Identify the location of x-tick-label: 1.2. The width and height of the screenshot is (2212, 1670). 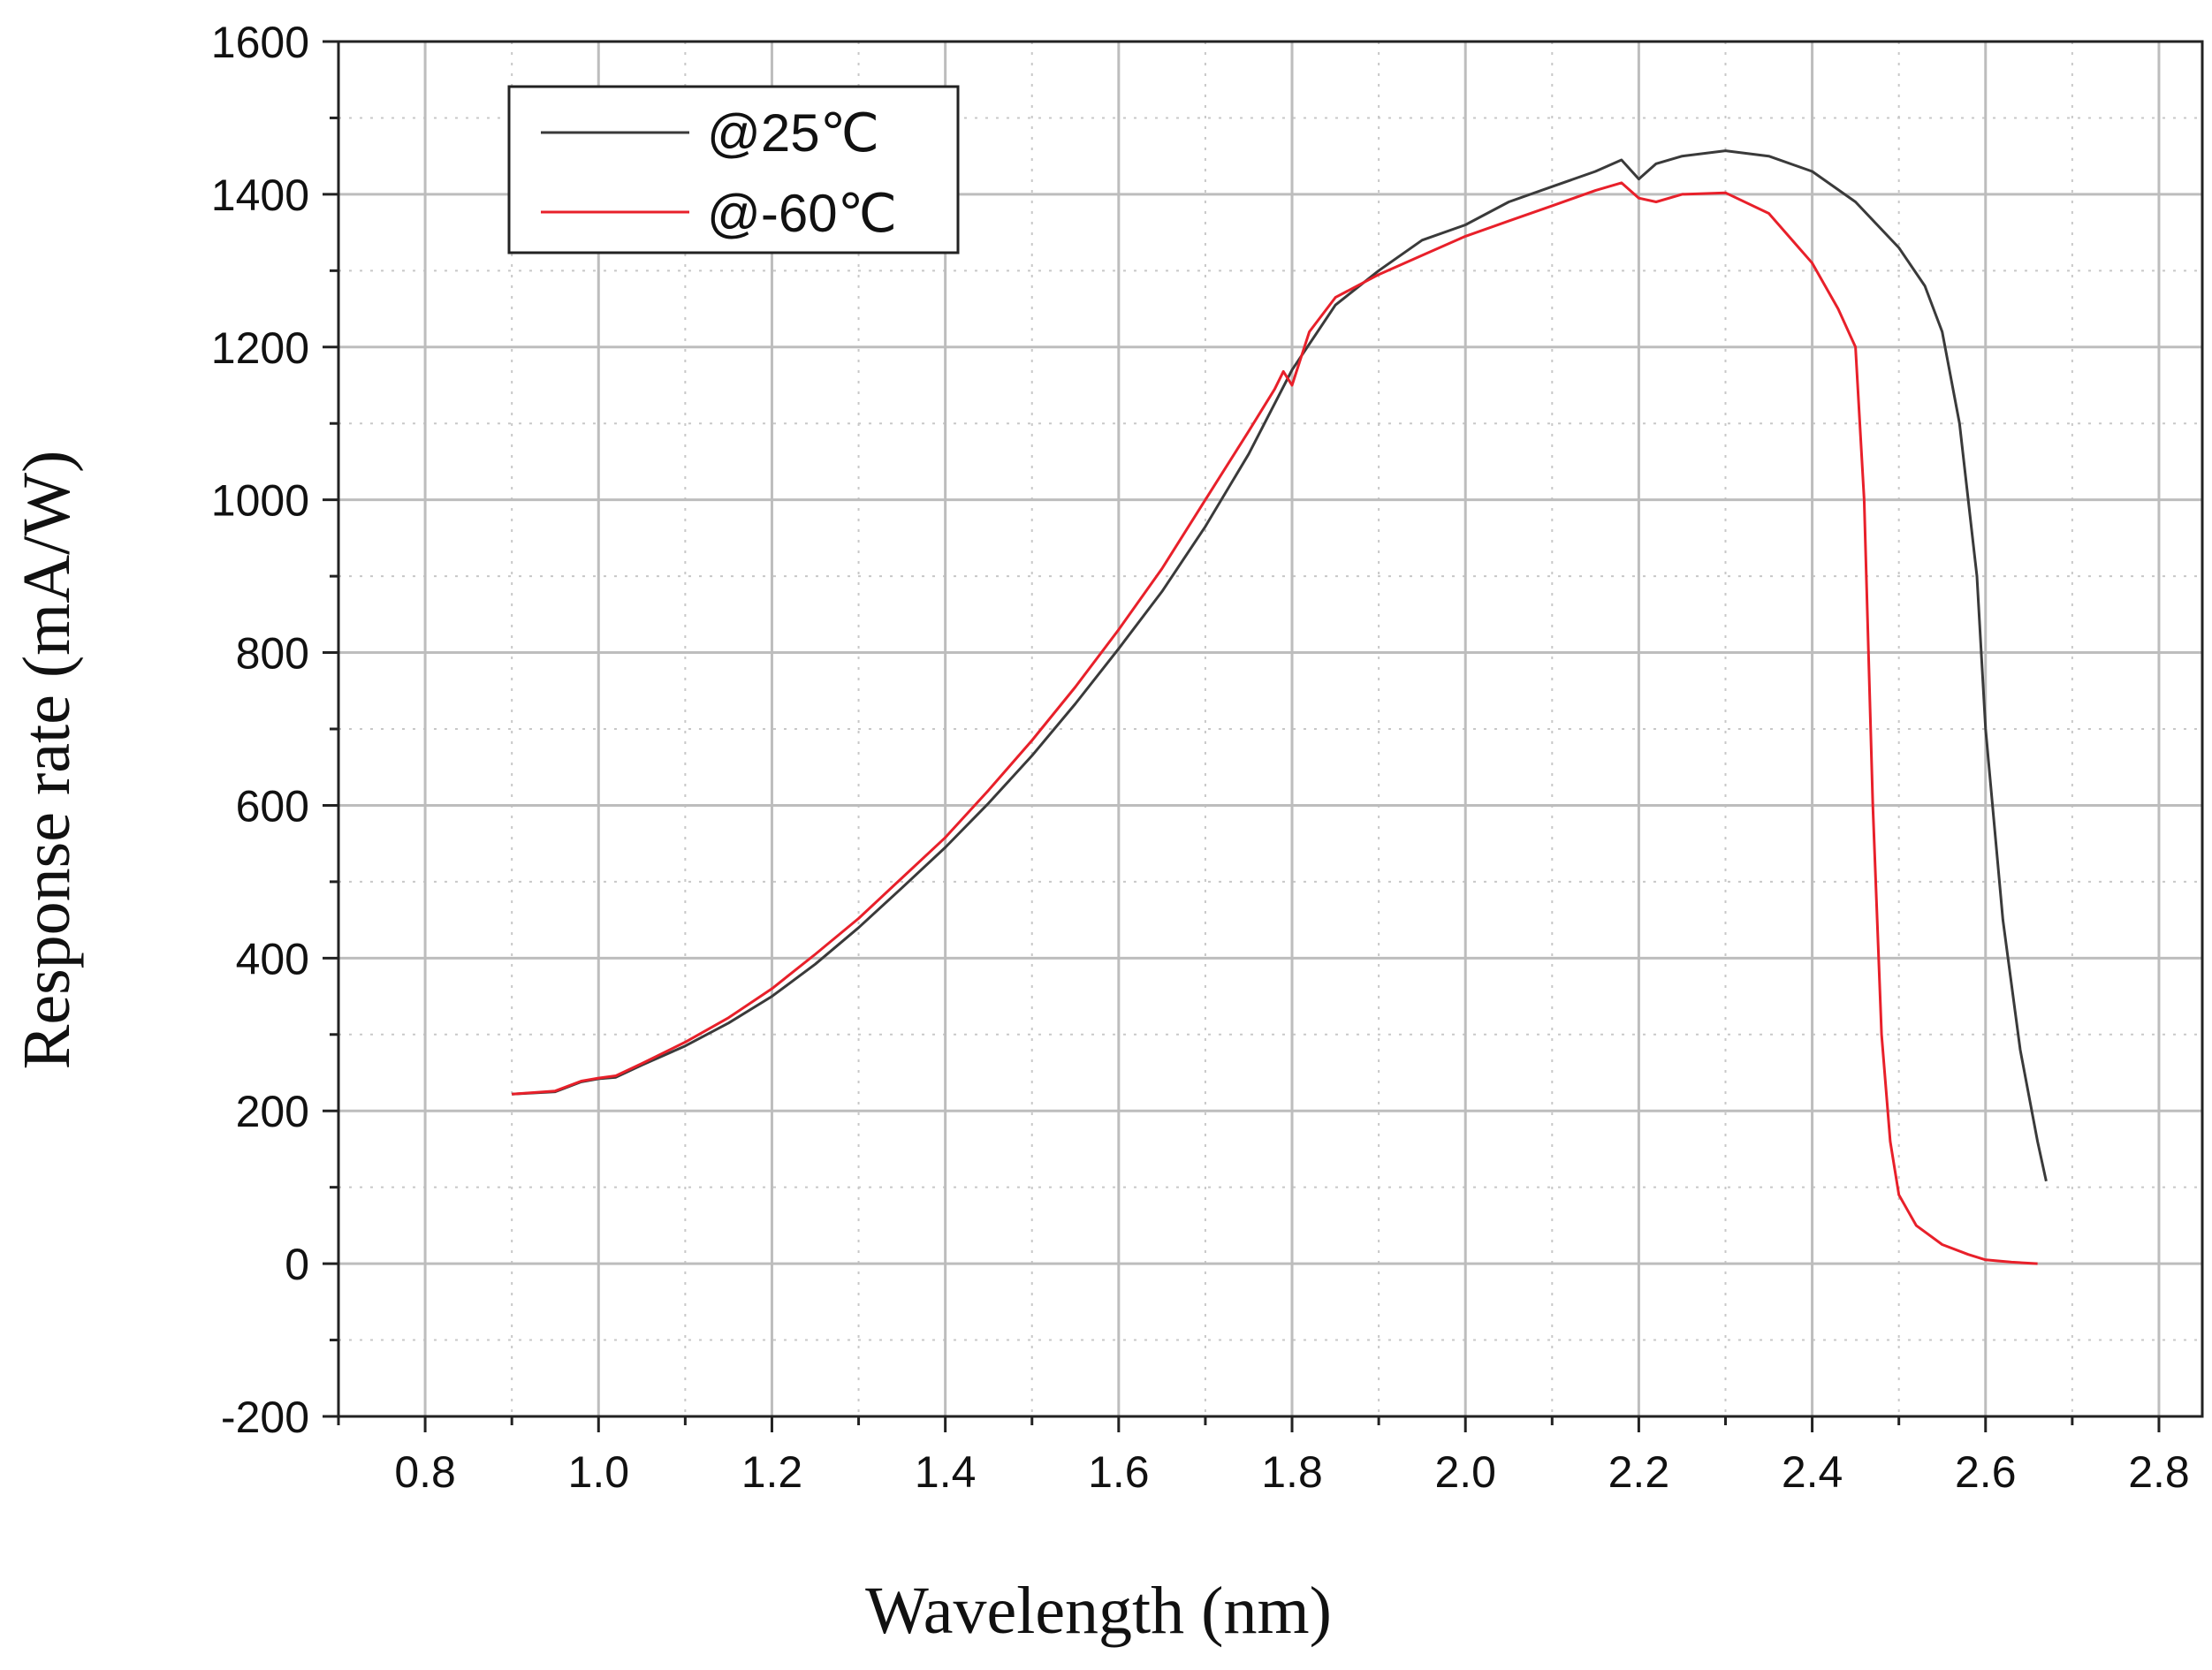
(772, 1472).